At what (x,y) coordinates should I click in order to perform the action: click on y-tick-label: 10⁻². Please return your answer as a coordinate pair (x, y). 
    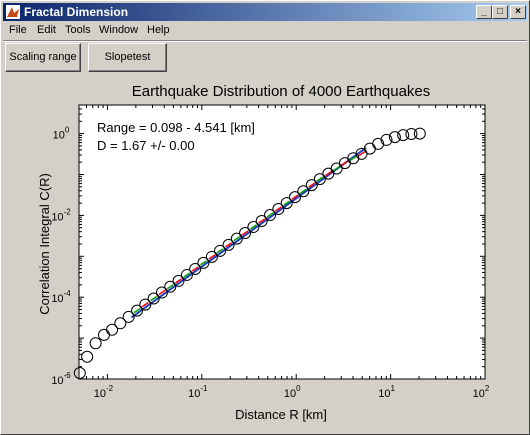
    Looking at the image, I should click on (61, 215).